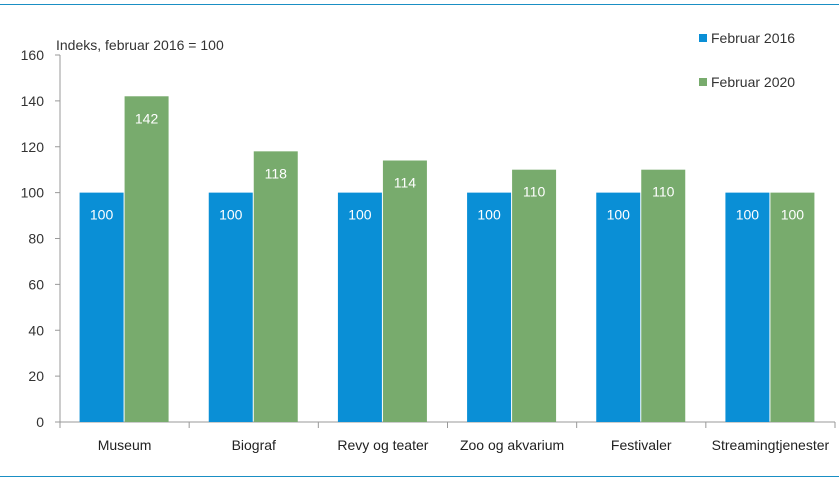 Image resolution: width=839 pixels, height=482 pixels. What do you see at coordinates (276, 173) in the screenshot?
I see `bar-data-label: 118` at bounding box center [276, 173].